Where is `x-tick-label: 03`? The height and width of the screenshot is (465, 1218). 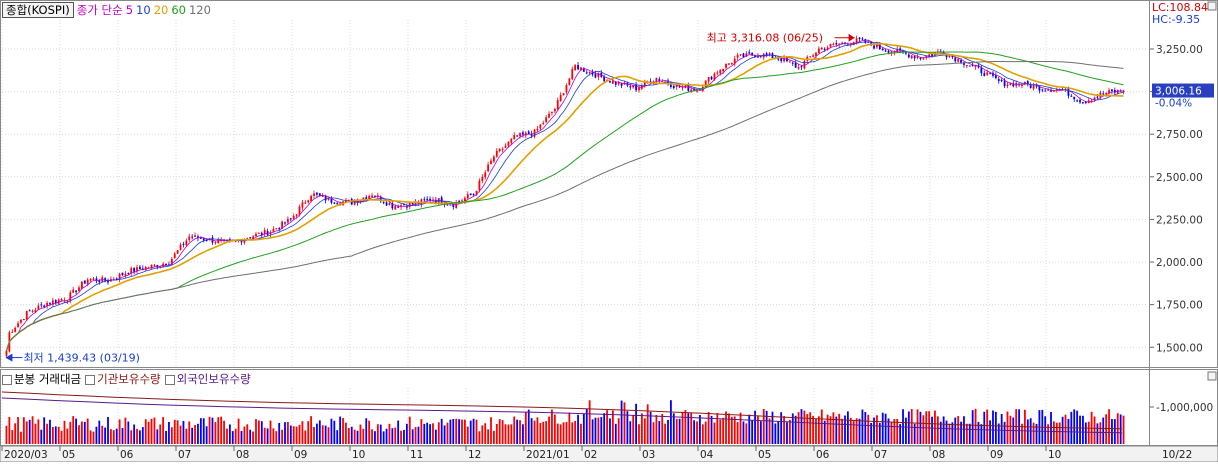 x-tick-label: 03 is located at coordinates (648, 455).